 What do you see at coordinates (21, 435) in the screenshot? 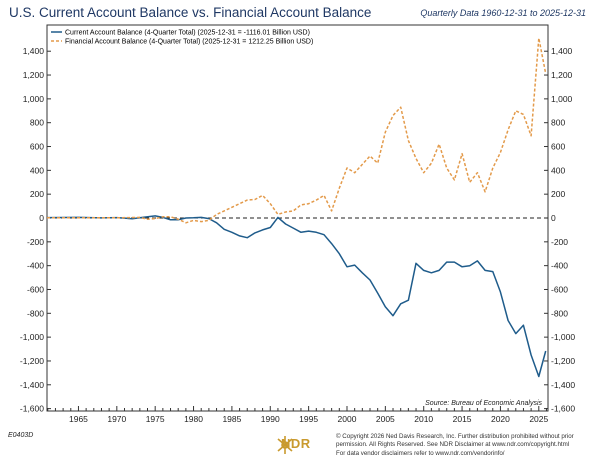
I see `chart-id: E0403D` at bounding box center [21, 435].